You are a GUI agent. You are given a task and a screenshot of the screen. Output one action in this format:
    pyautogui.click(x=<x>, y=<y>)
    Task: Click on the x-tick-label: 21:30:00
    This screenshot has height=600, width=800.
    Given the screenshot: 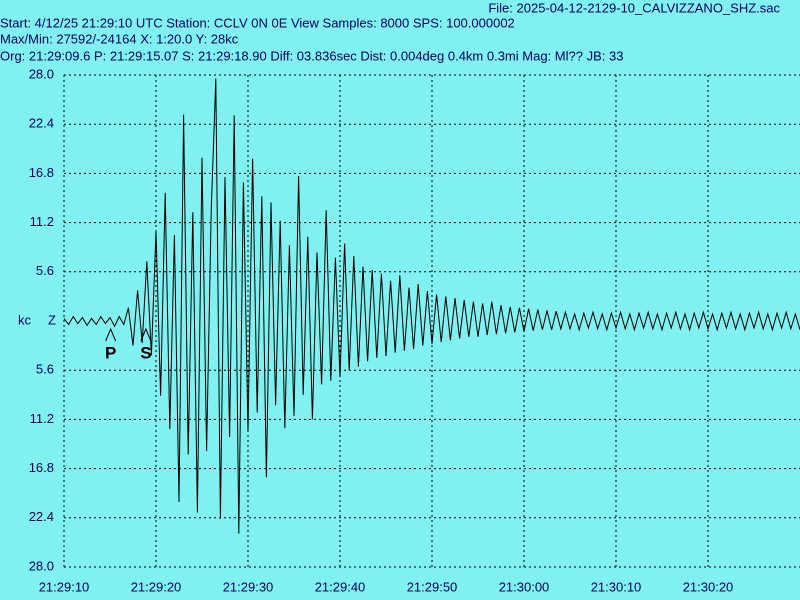 What is the action you would take?
    pyautogui.click(x=524, y=586)
    